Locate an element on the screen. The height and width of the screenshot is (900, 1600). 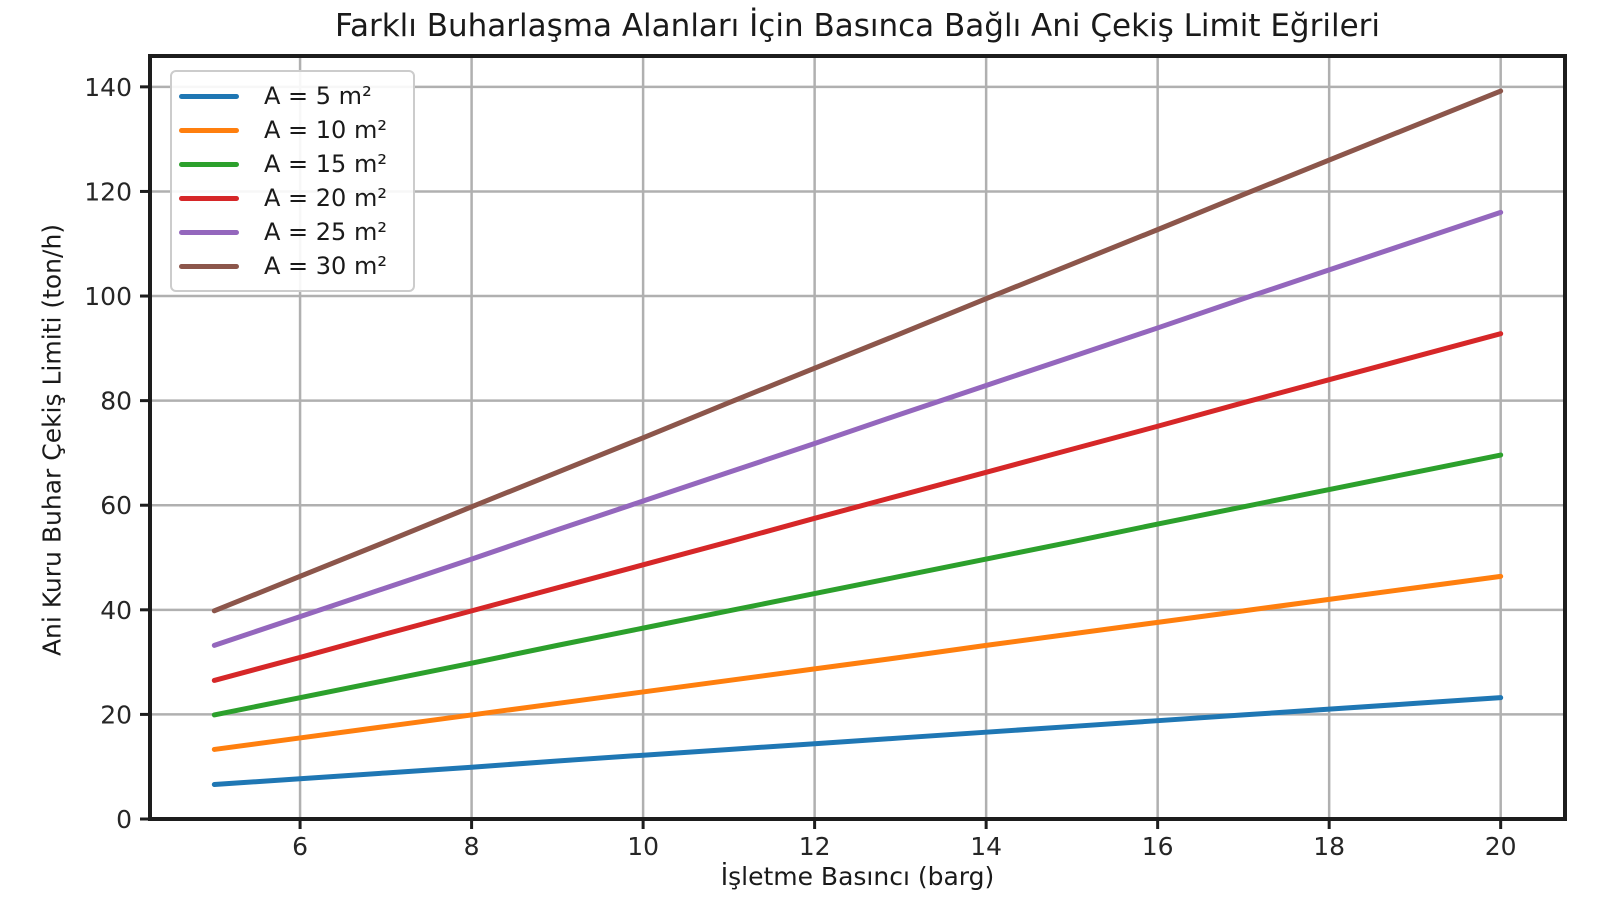
legend-item: A = 15 m² is located at coordinates (296, 164).